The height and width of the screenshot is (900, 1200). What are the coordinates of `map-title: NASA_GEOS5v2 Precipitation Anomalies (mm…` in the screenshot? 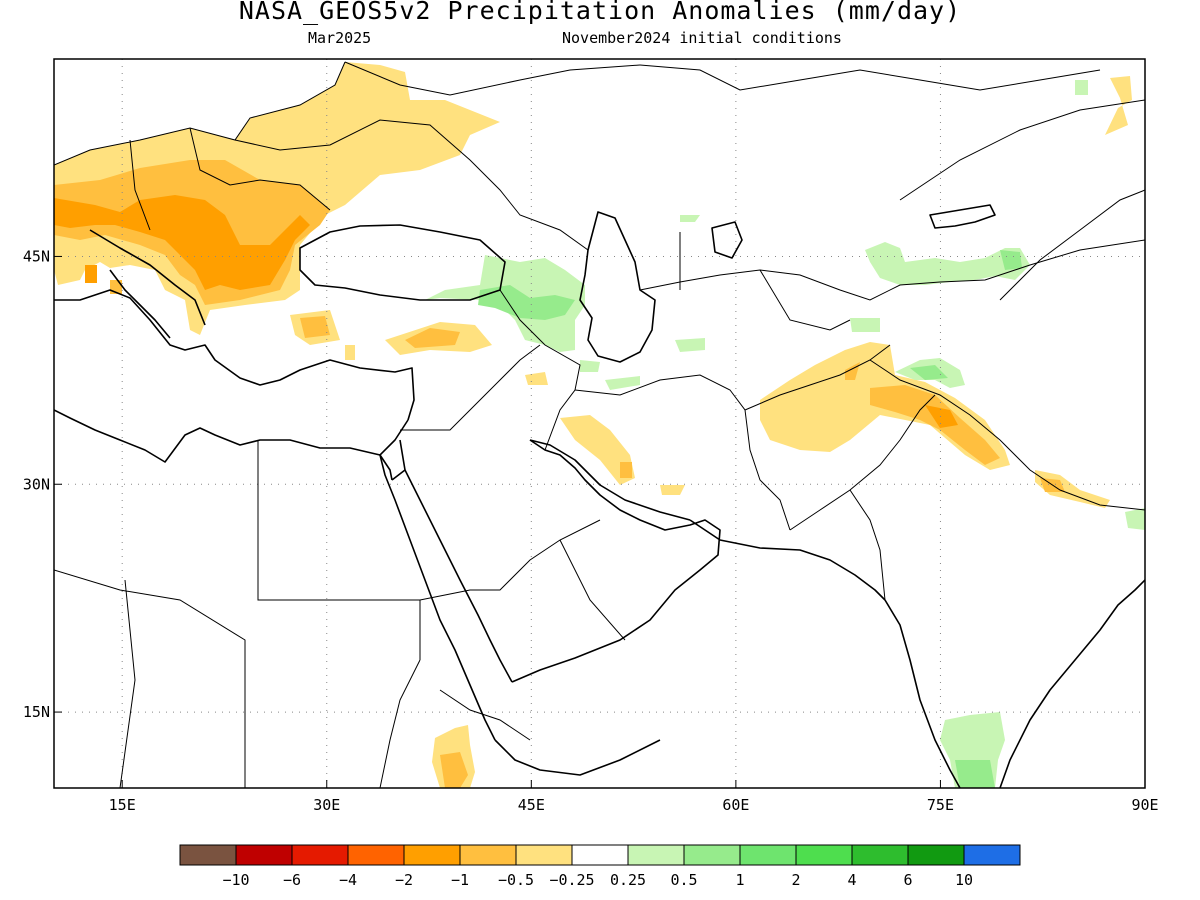 It's located at (600, 12).